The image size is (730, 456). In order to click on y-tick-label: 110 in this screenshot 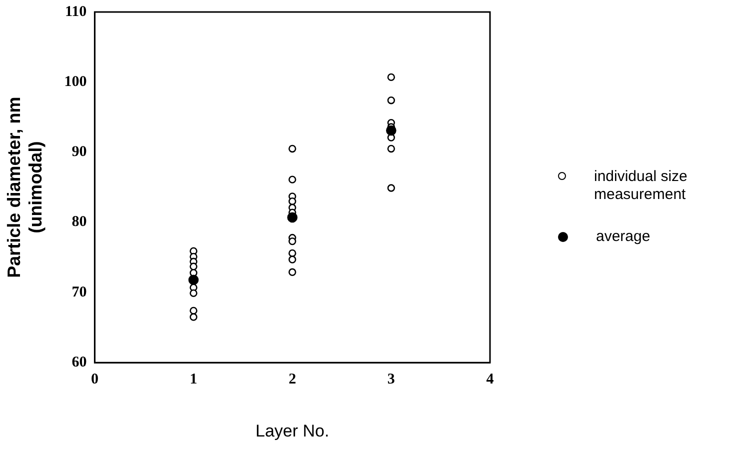, I will do `click(76, 12)`.